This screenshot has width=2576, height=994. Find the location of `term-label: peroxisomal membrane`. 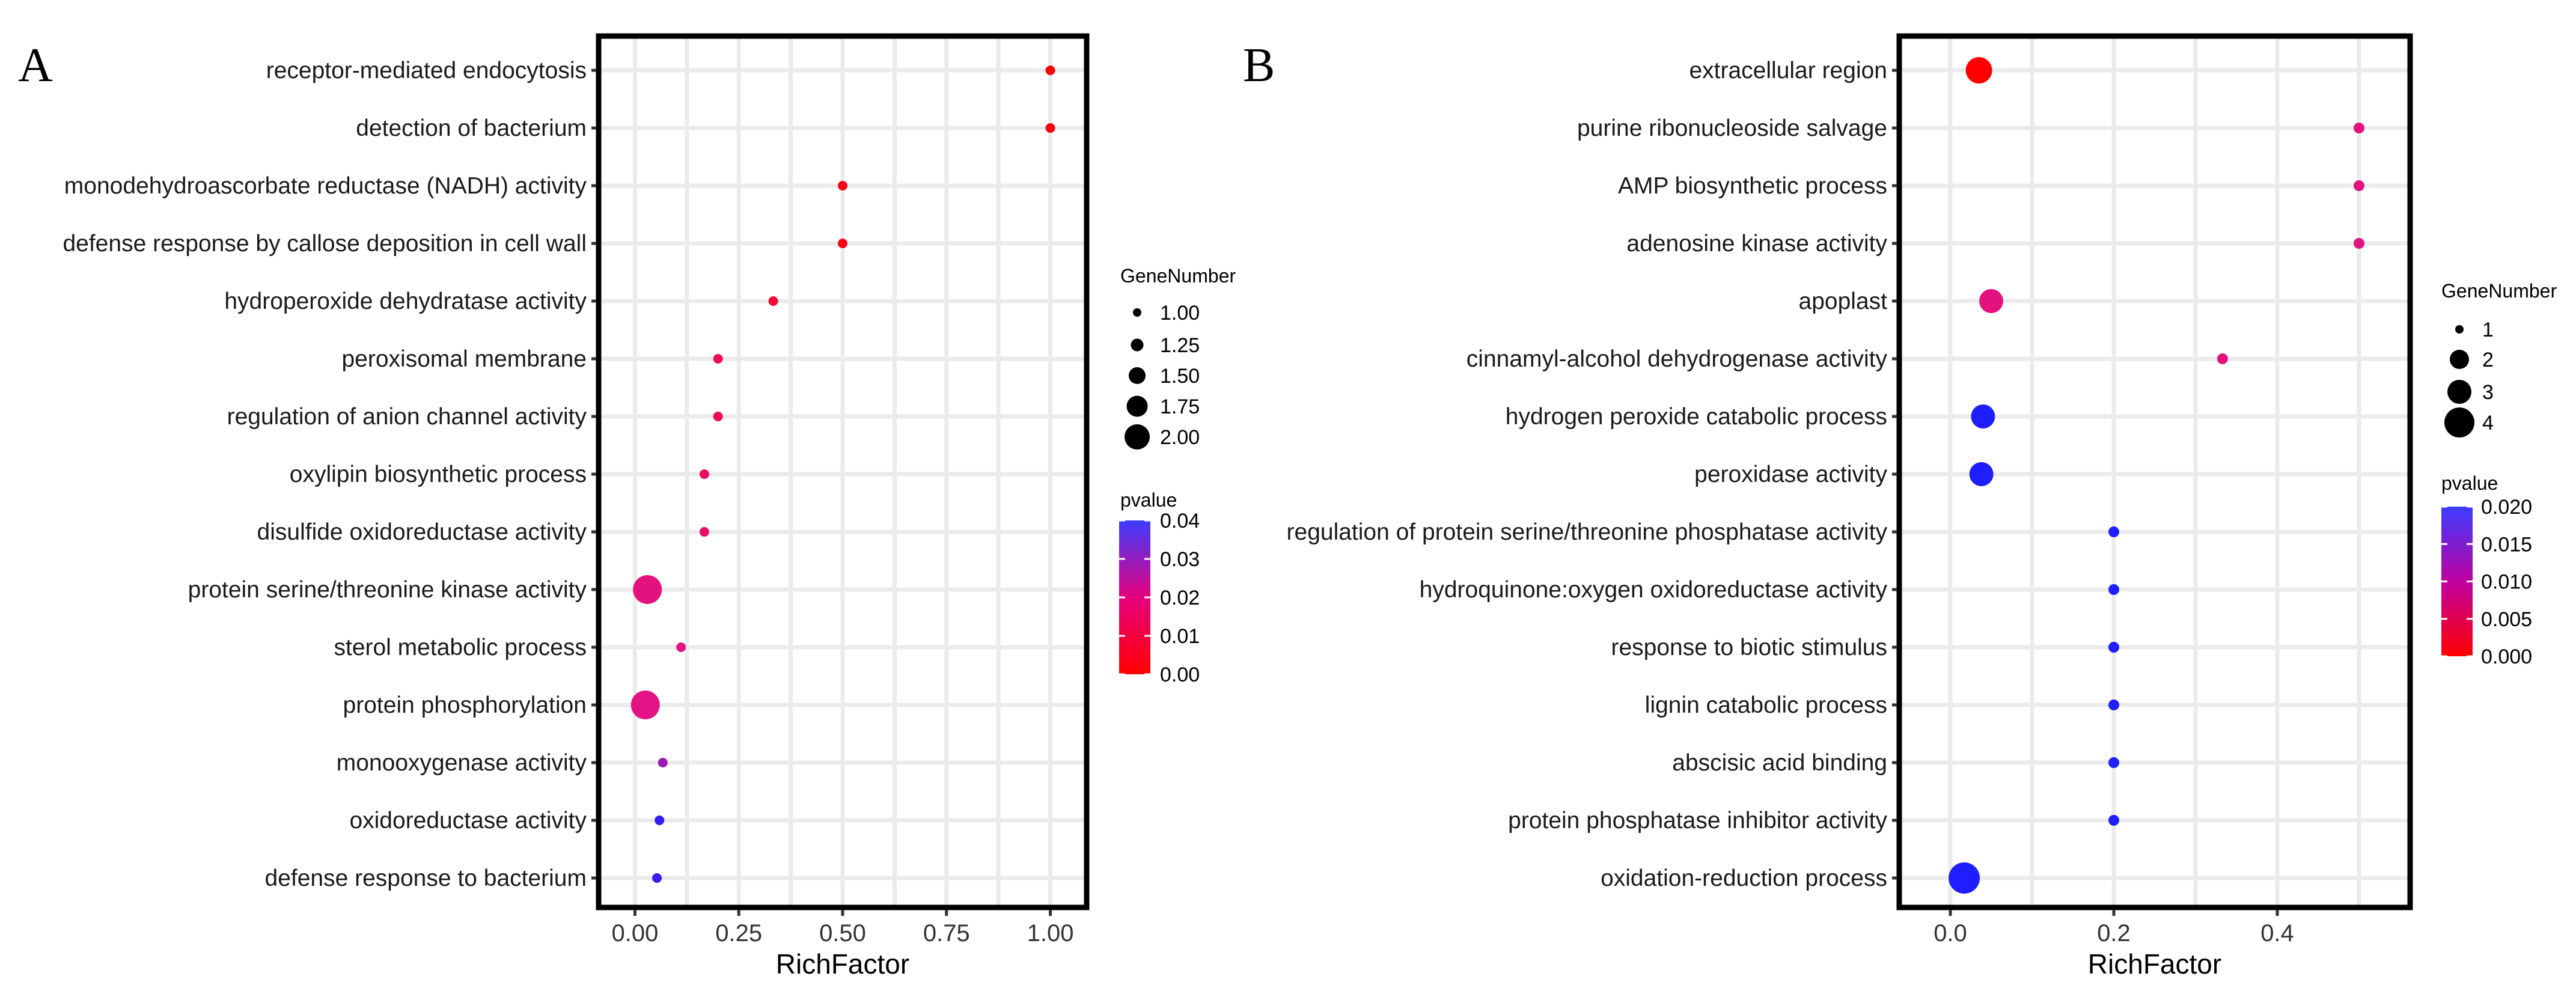

term-label: peroxisomal membrane is located at coordinates (464, 359).